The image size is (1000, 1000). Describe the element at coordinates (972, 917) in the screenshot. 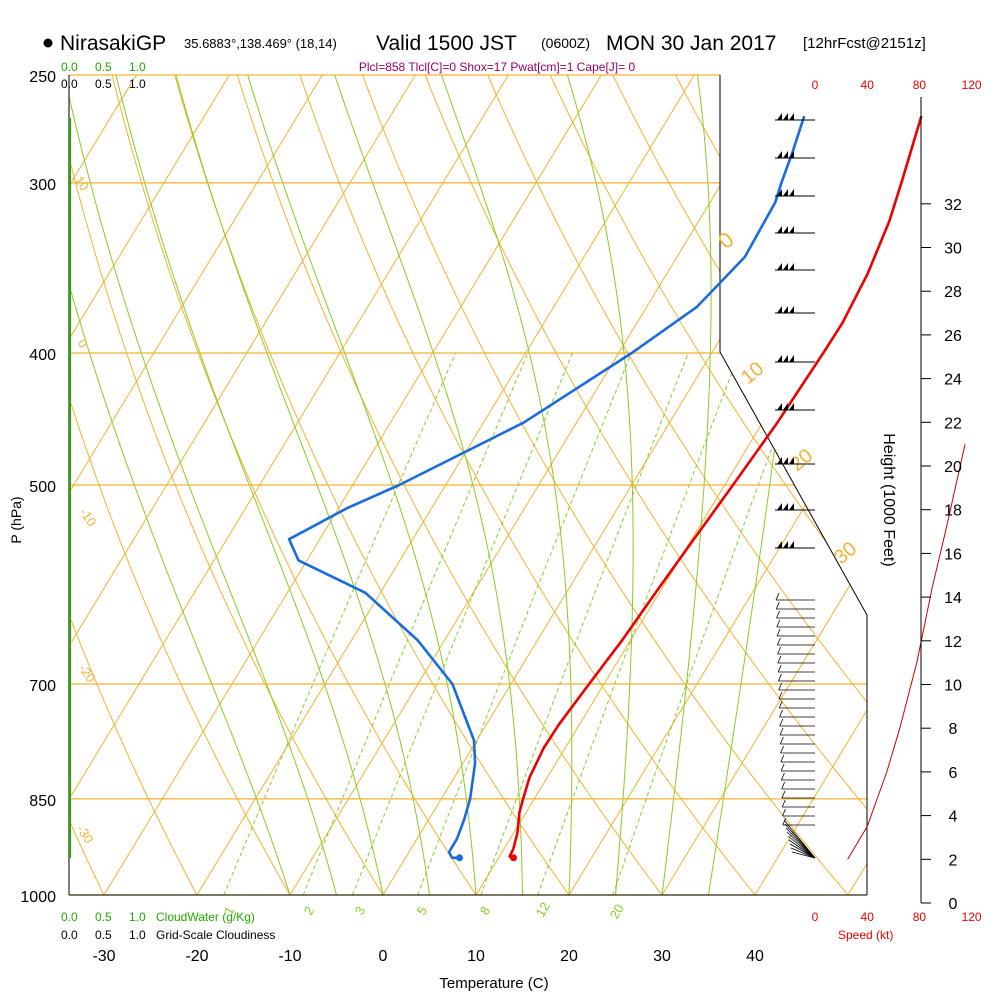

I see `speed-tick-bottom: 120` at that location.